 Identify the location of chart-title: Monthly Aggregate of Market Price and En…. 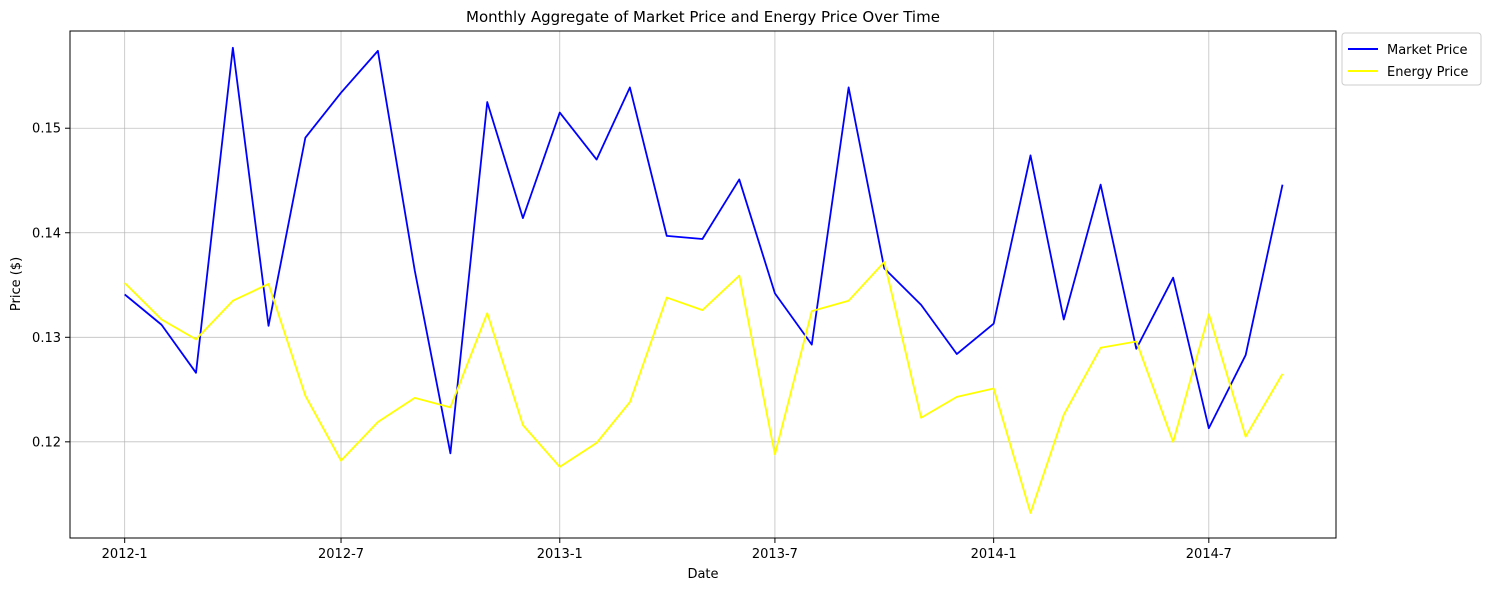
(703, 17).